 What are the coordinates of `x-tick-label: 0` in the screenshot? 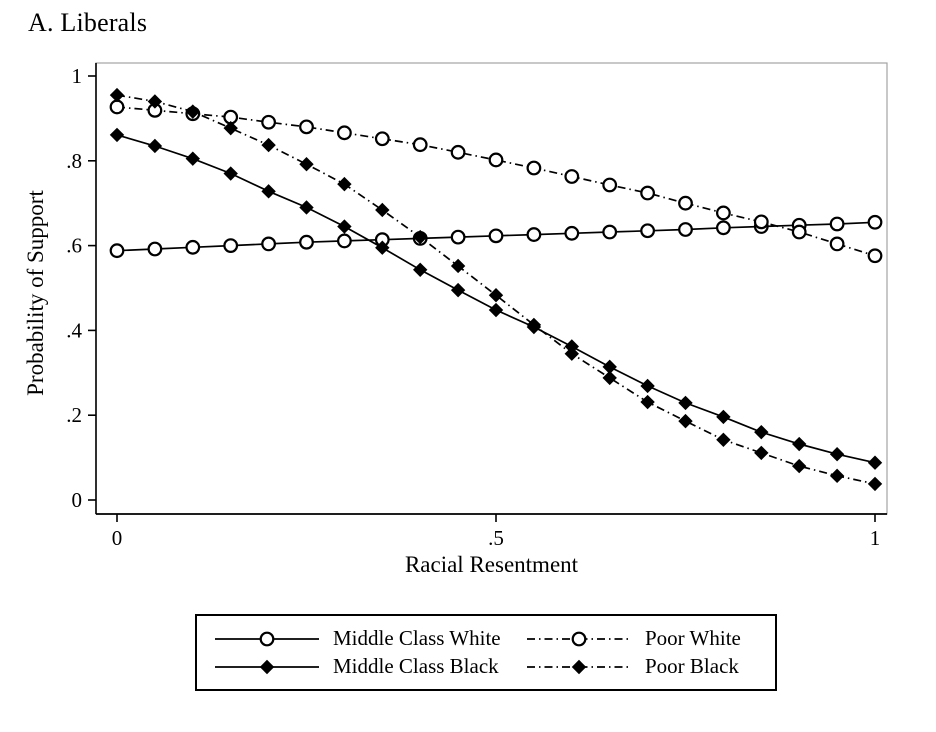 It's located at (117, 538).